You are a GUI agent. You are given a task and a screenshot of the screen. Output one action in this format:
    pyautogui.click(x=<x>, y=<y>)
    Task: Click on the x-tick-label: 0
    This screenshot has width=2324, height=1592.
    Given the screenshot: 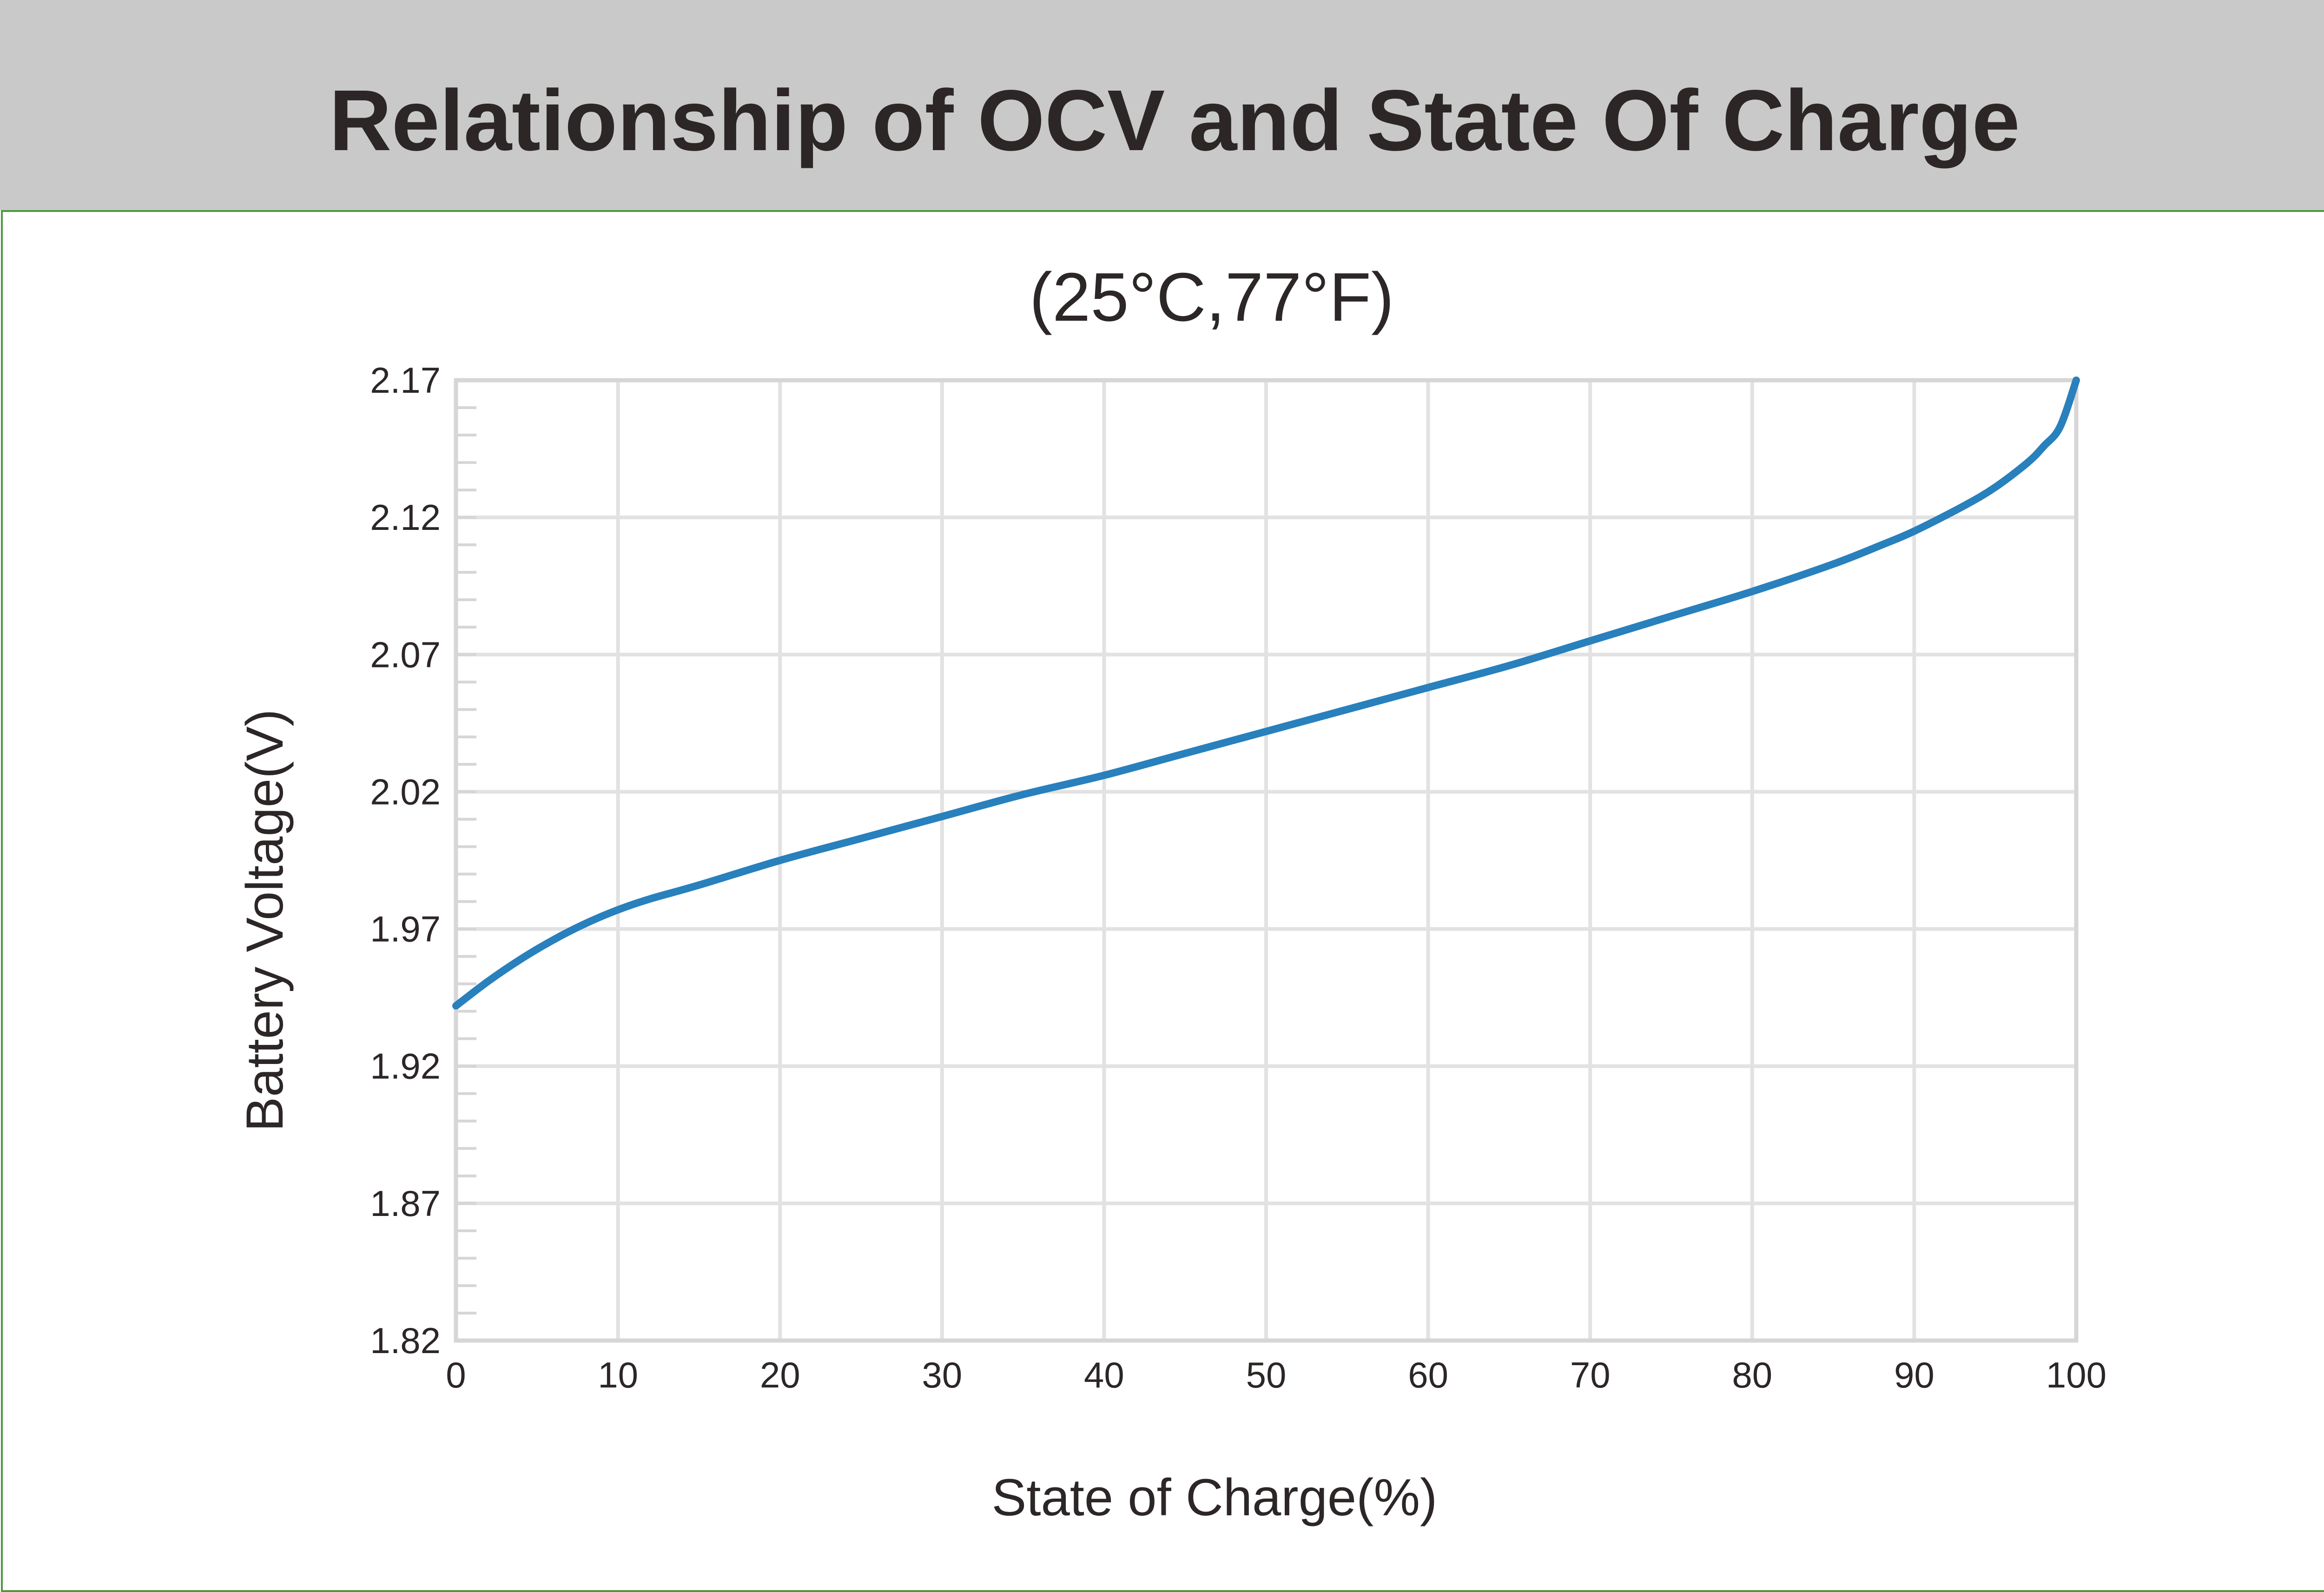 What is the action you would take?
    pyautogui.click(x=456, y=1374)
    